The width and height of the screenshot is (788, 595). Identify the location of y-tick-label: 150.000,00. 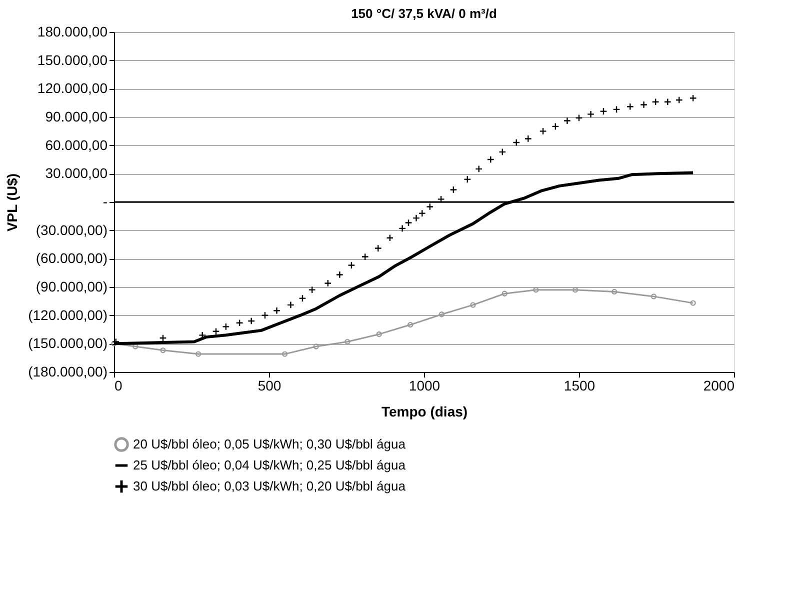
(72, 60).